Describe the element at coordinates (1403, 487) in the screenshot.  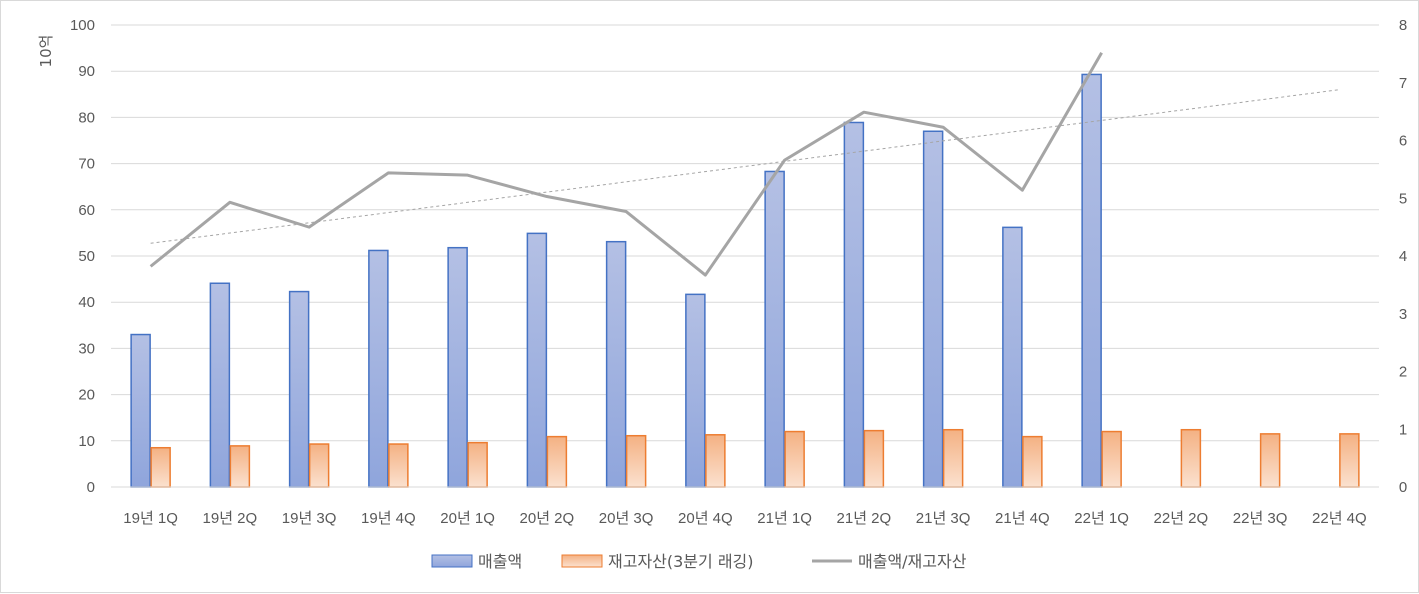
I see `y2-tick-label: 0` at that location.